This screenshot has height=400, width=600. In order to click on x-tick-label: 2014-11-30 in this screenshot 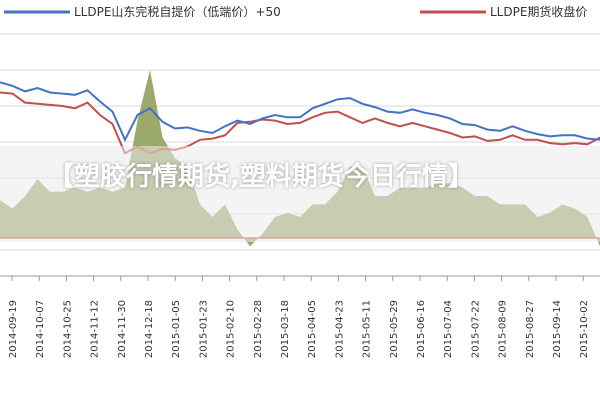, I will do `click(122, 329)`.